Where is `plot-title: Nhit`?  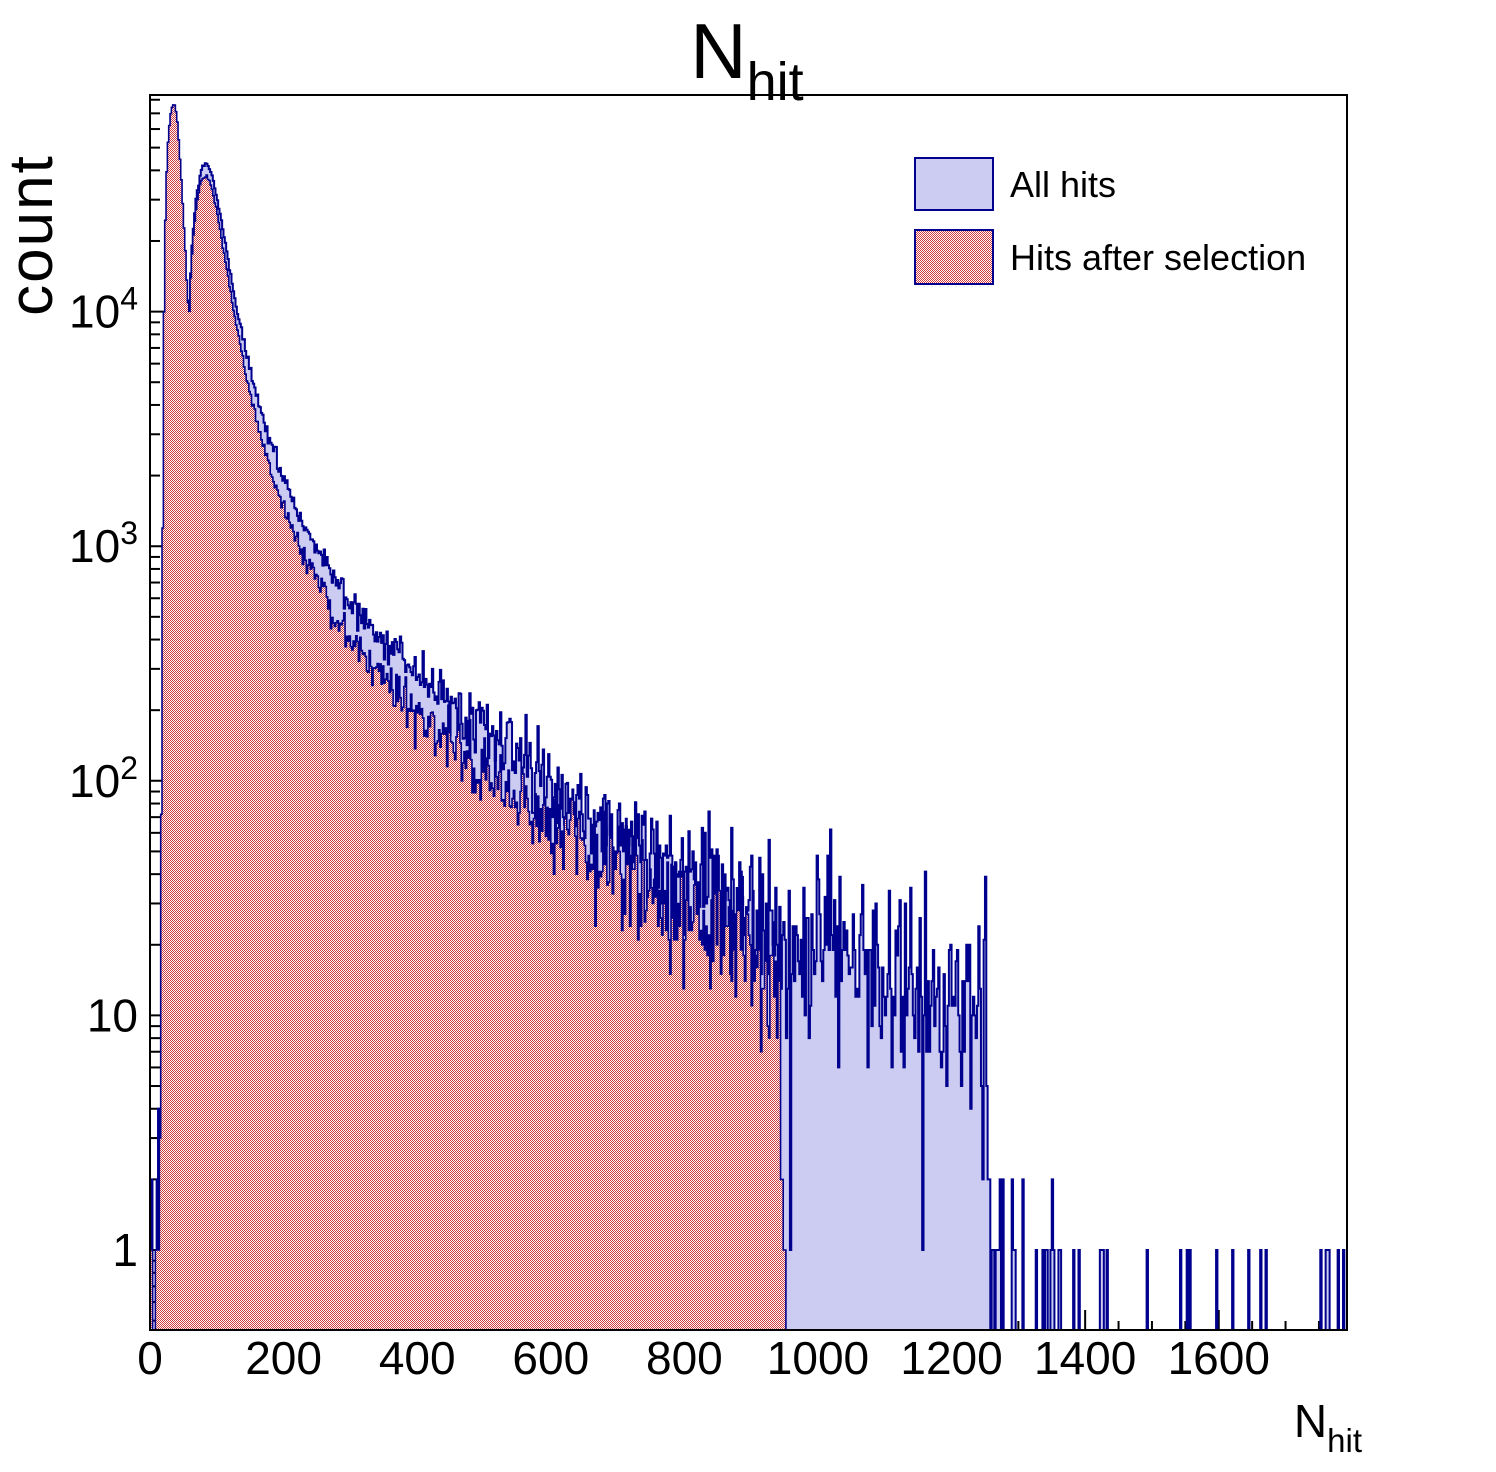
plot-title: Nhit is located at coordinates (746, 59).